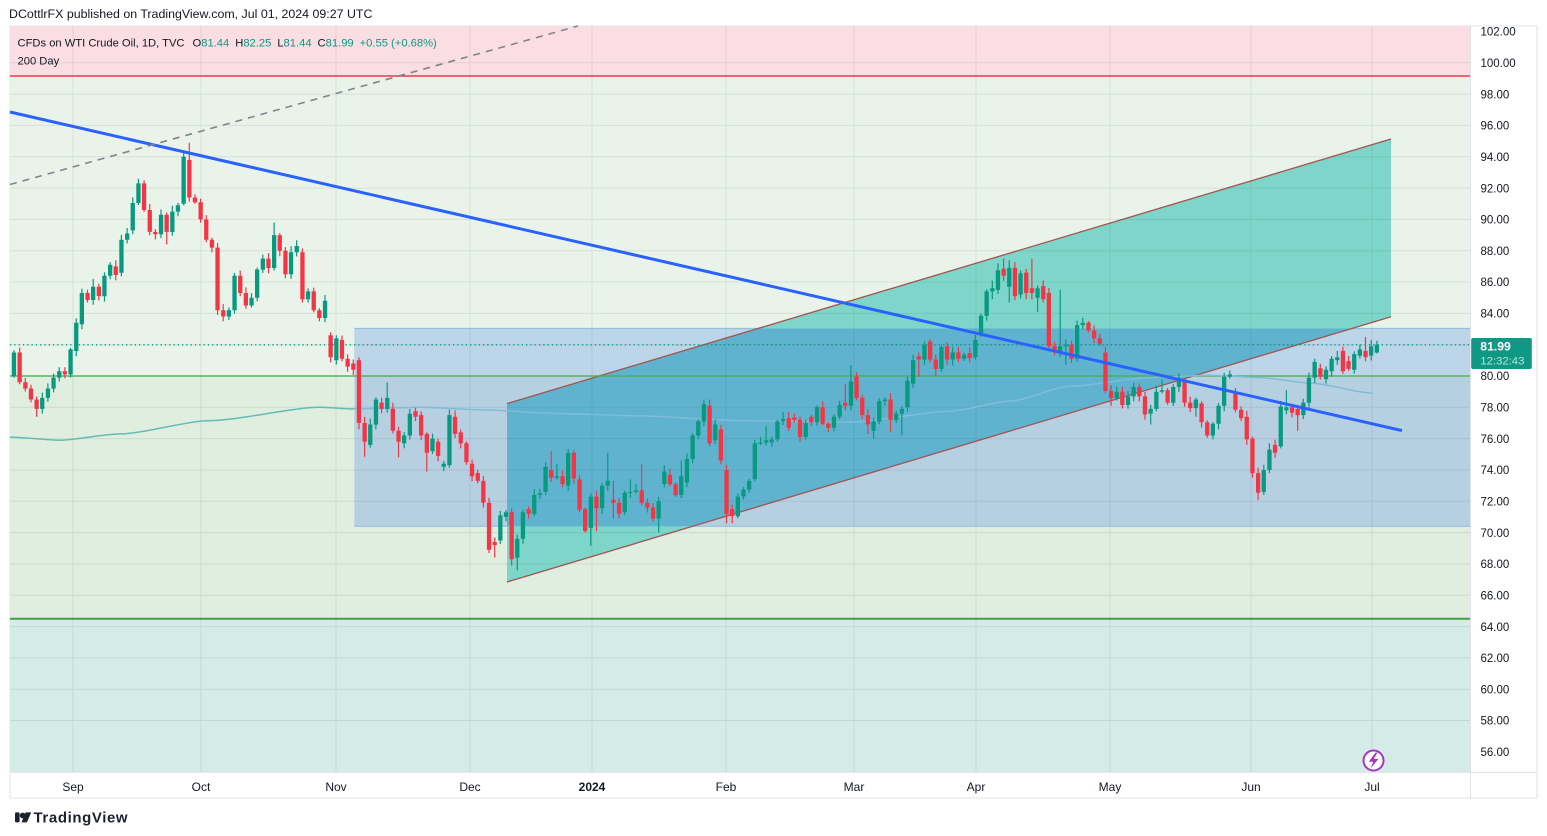  I want to click on svg-text: 96.00, so click(1495, 127).